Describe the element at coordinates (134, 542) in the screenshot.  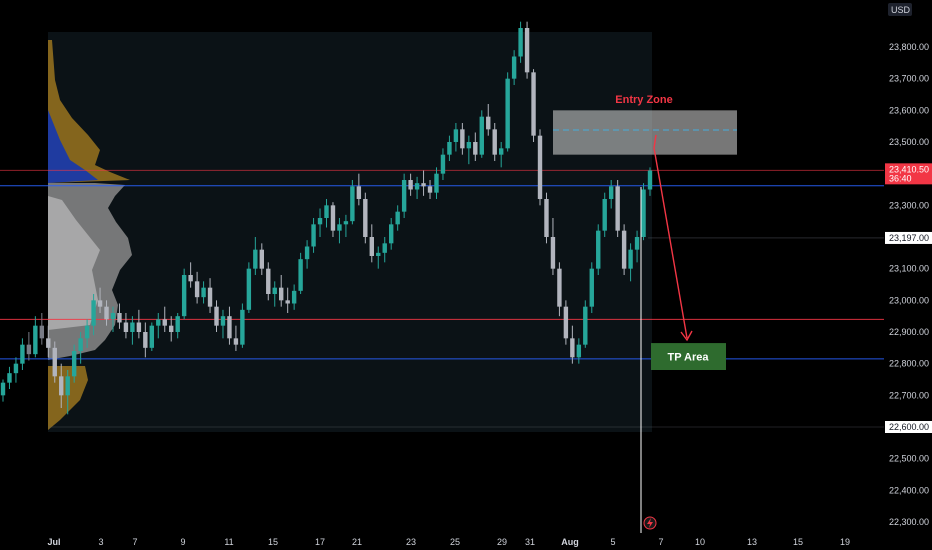
I see `date-tick-label: 7` at that location.